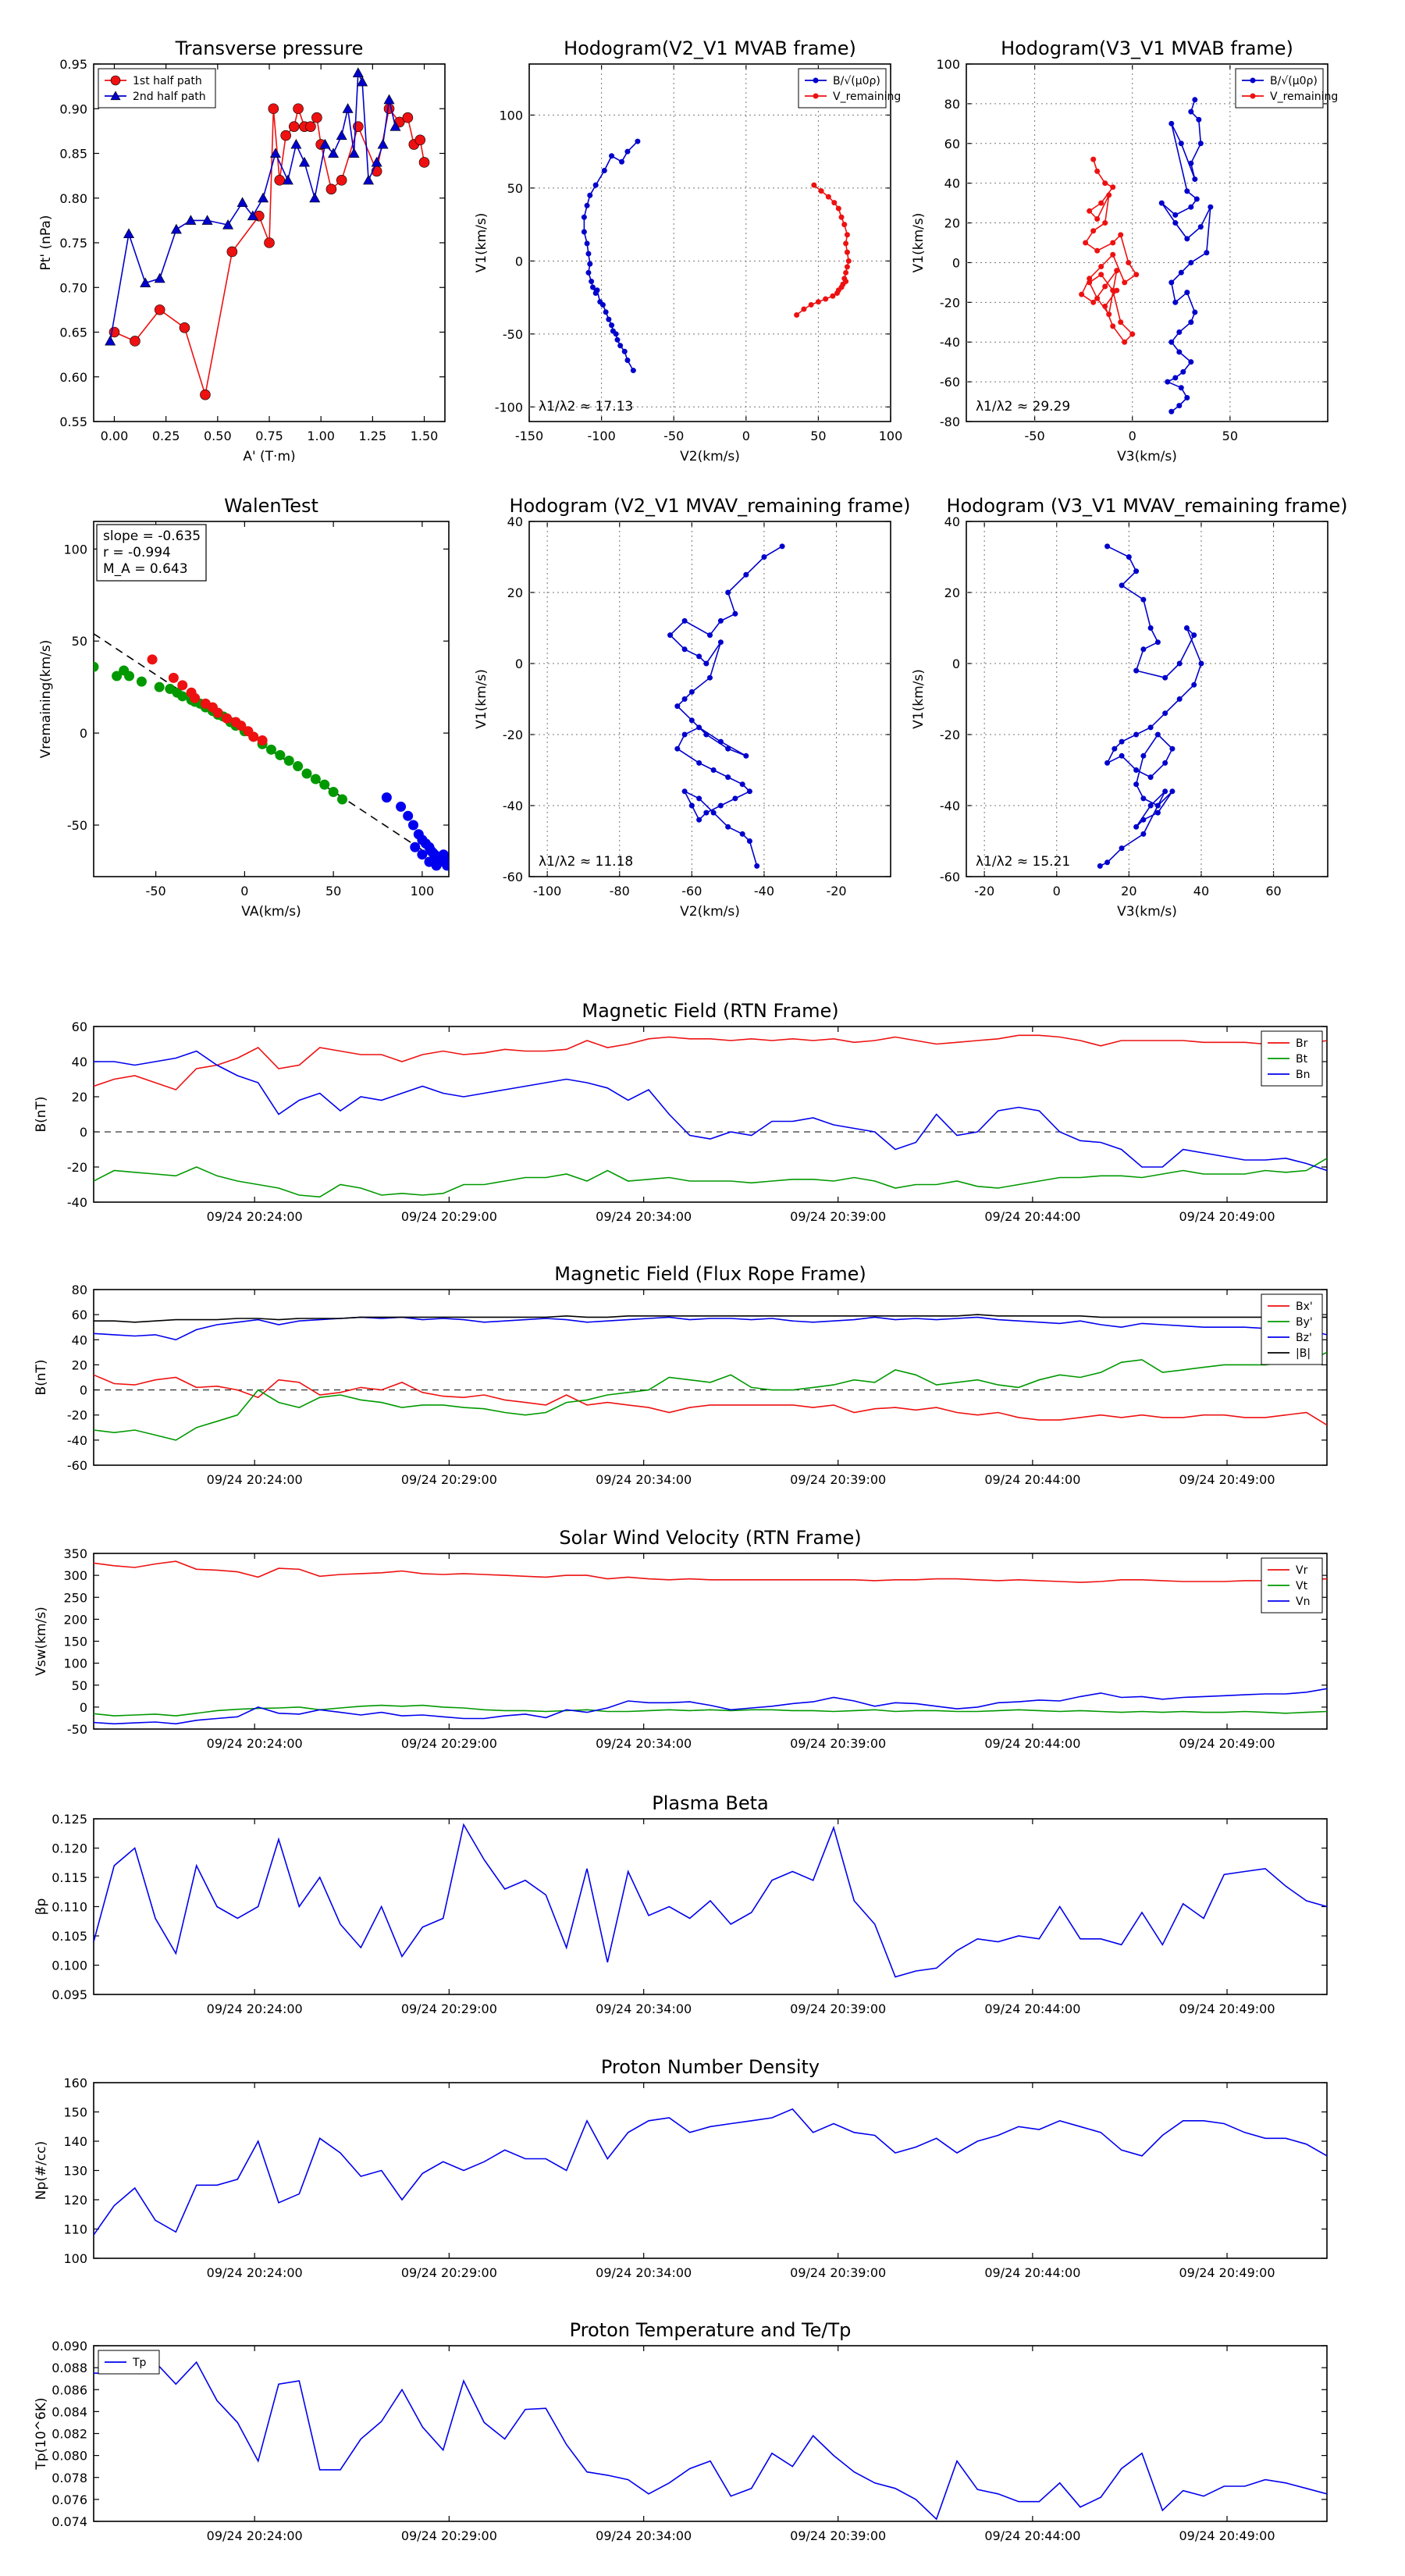 Image resolution: width=1405 pixels, height=2576 pixels. I want to click on x-tick-label: 40, so click(1201, 891).